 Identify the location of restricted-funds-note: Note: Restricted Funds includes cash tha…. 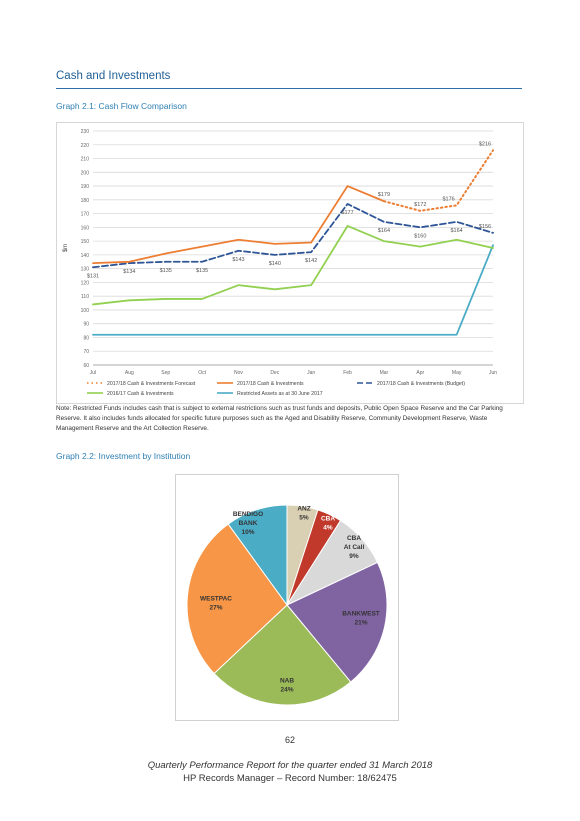
(279, 418).